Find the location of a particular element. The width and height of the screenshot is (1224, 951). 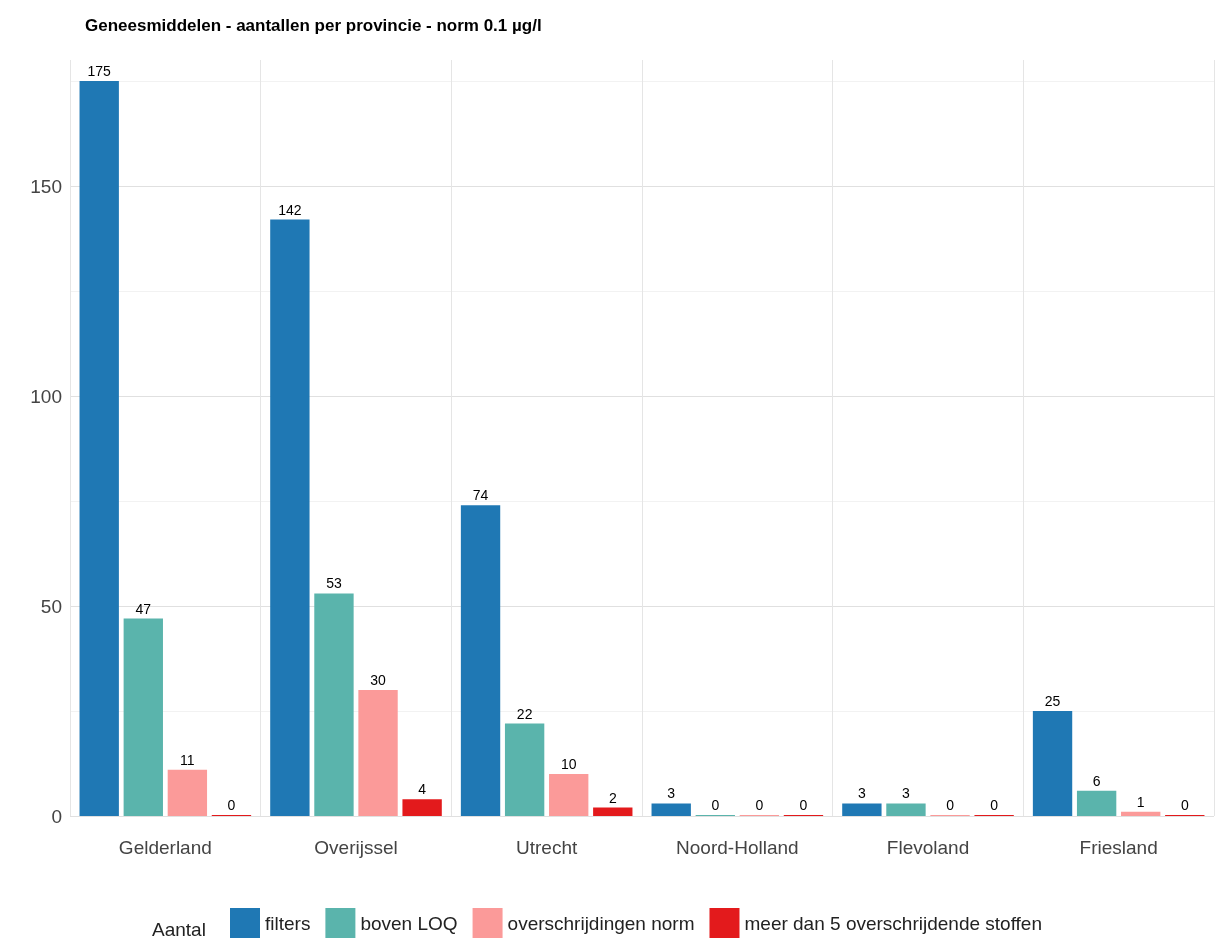

x-tick-label: Flevoland is located at coordinates (928, 847).